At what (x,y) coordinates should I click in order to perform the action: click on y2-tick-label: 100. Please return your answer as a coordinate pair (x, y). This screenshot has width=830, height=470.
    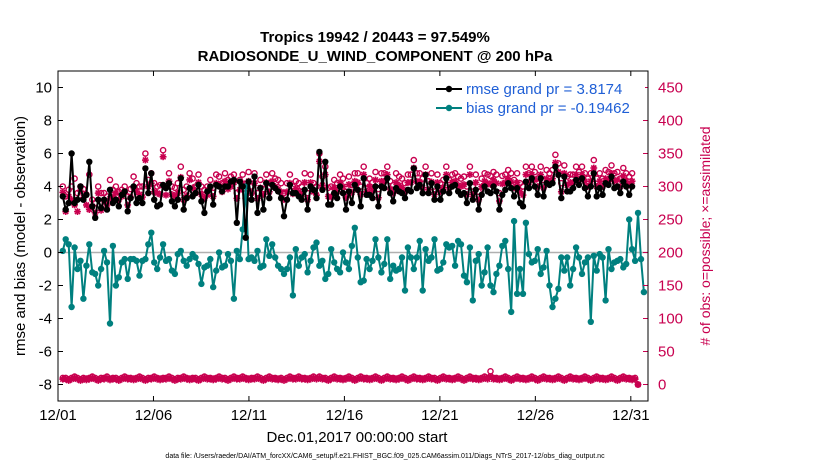
    Looking at the image, I should click on (670, 319).